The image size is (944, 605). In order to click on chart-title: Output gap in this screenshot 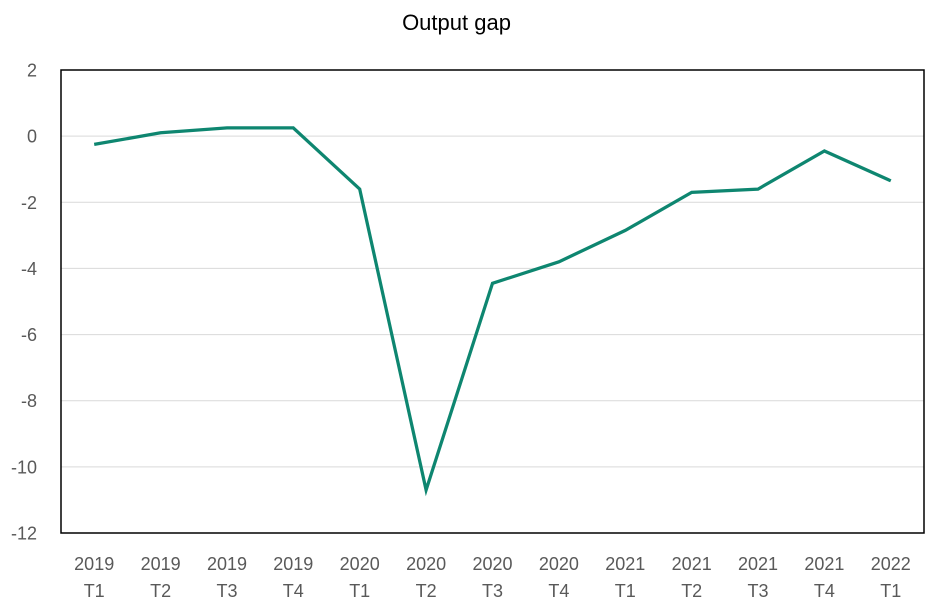, I will do `click(456, 22)`.